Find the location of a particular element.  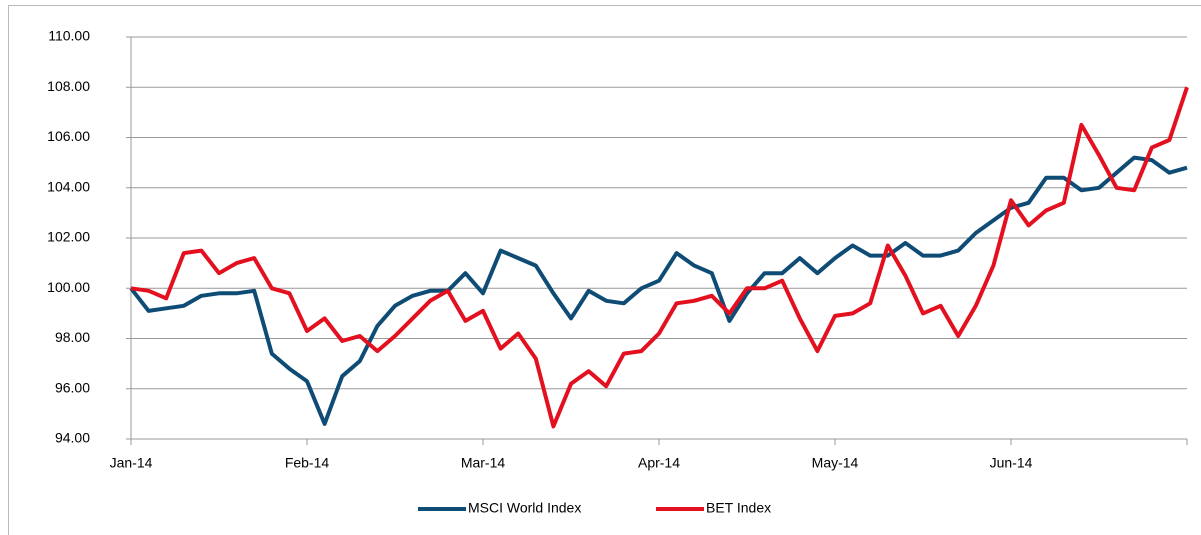

x-tick-label: Feb-14 is located at coordinates (307, 463).